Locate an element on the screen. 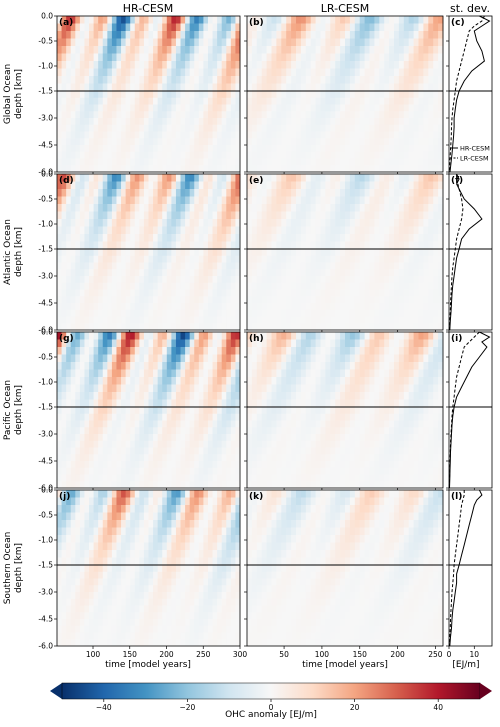 The width and height of the screenshot is (500, 727). y-tick-label: -1.5 is located at coordinates (45, 91).